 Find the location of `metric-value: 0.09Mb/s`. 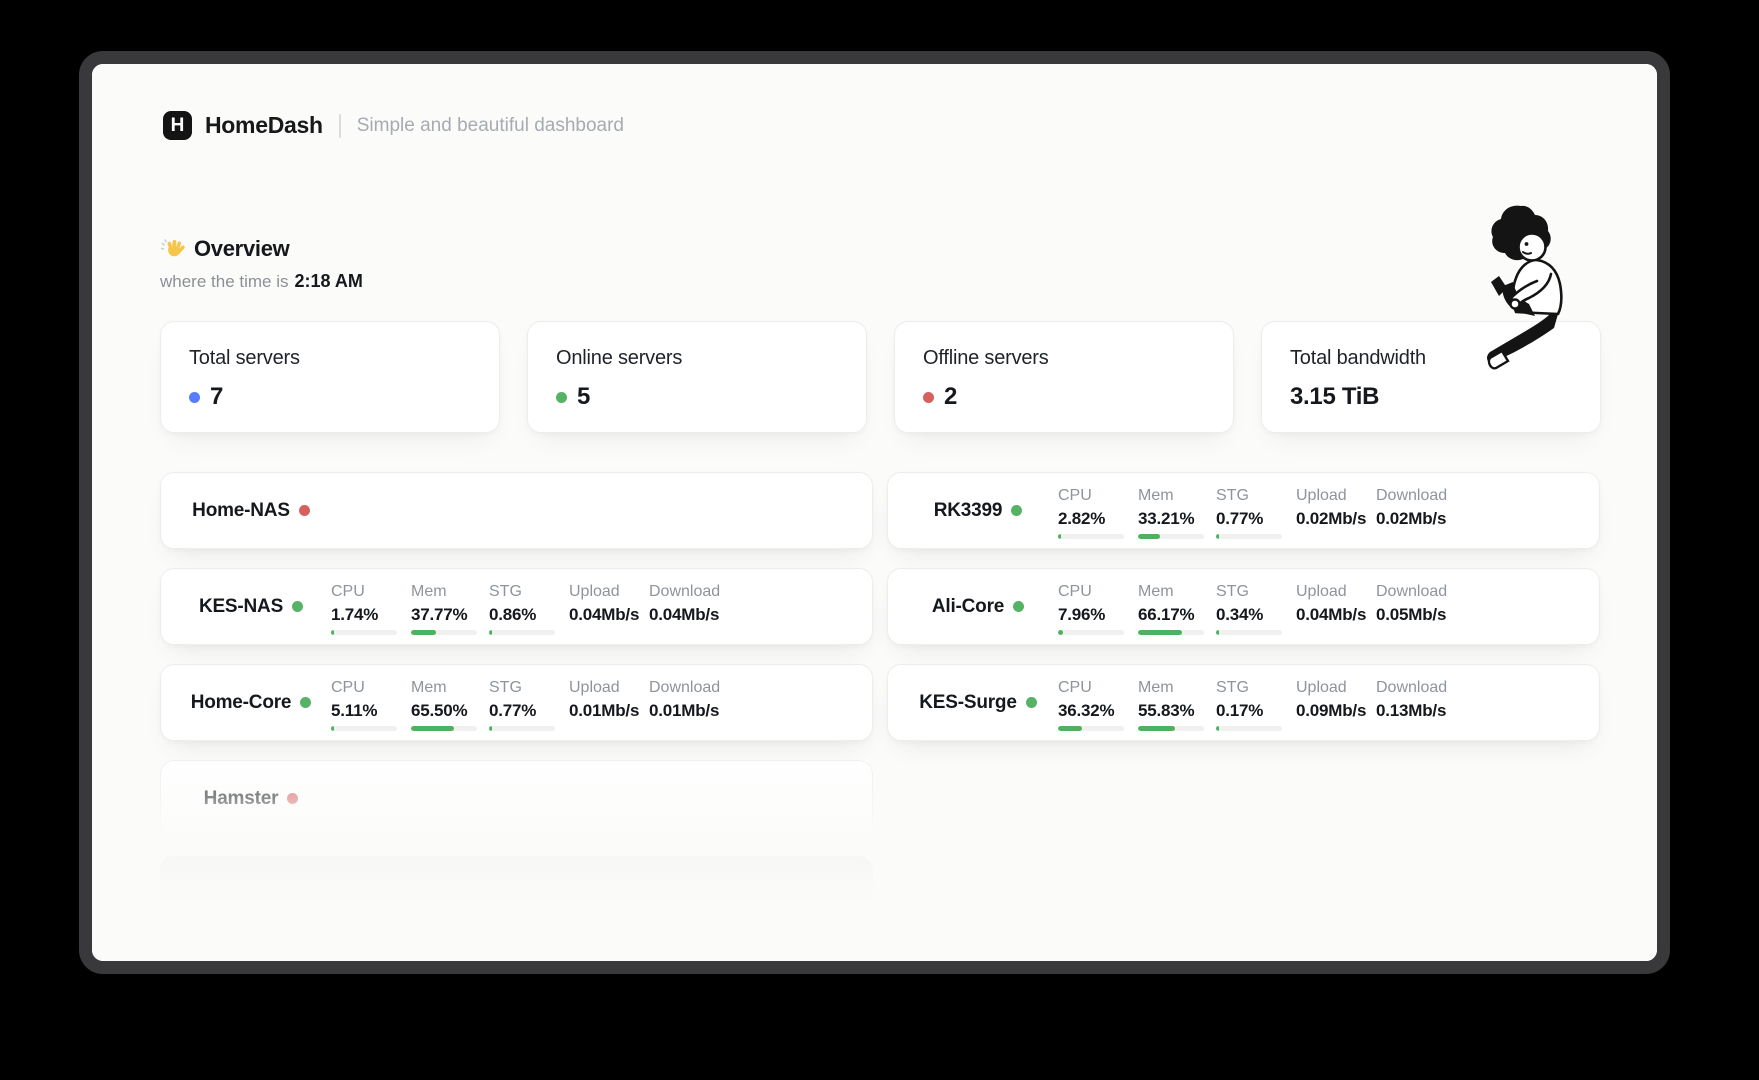

metric-value: 0.09Mb/s is located at coordinates (1331, 710).